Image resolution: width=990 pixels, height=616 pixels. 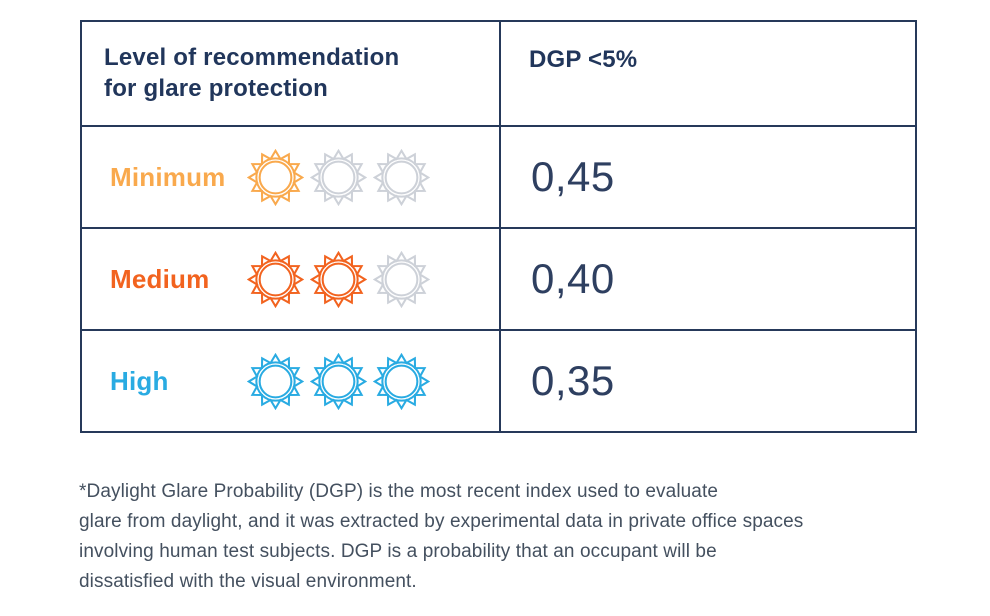 I want to click on dgp-value-high: 0,35, so click(x=707, y=380).